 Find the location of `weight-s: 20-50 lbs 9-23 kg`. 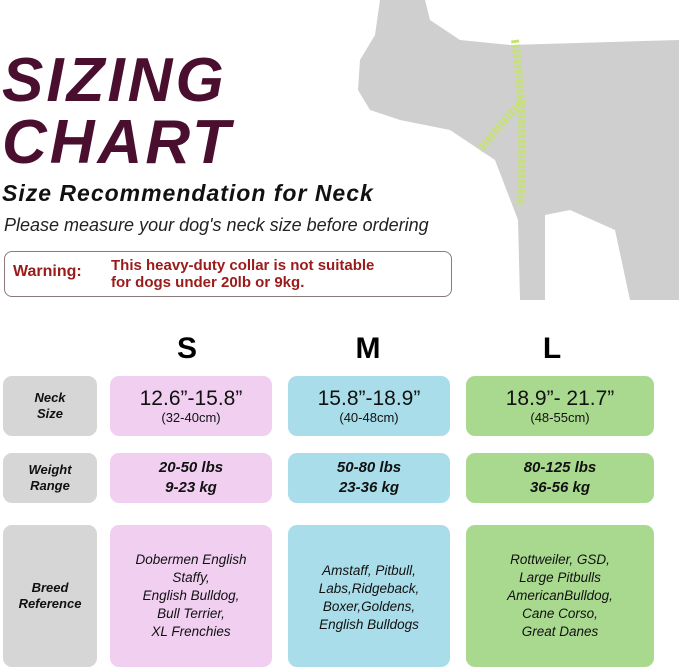

weight-s: 20-50 lbs 9-23 kg is located at coordinates (191, 478).